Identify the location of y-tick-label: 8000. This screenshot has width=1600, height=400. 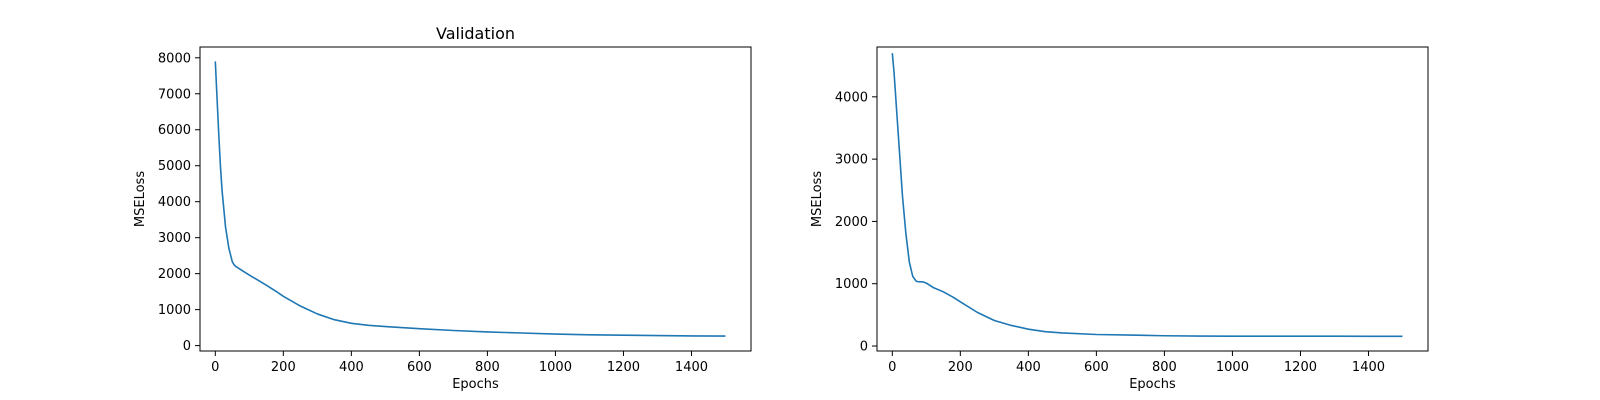
(174, 58).